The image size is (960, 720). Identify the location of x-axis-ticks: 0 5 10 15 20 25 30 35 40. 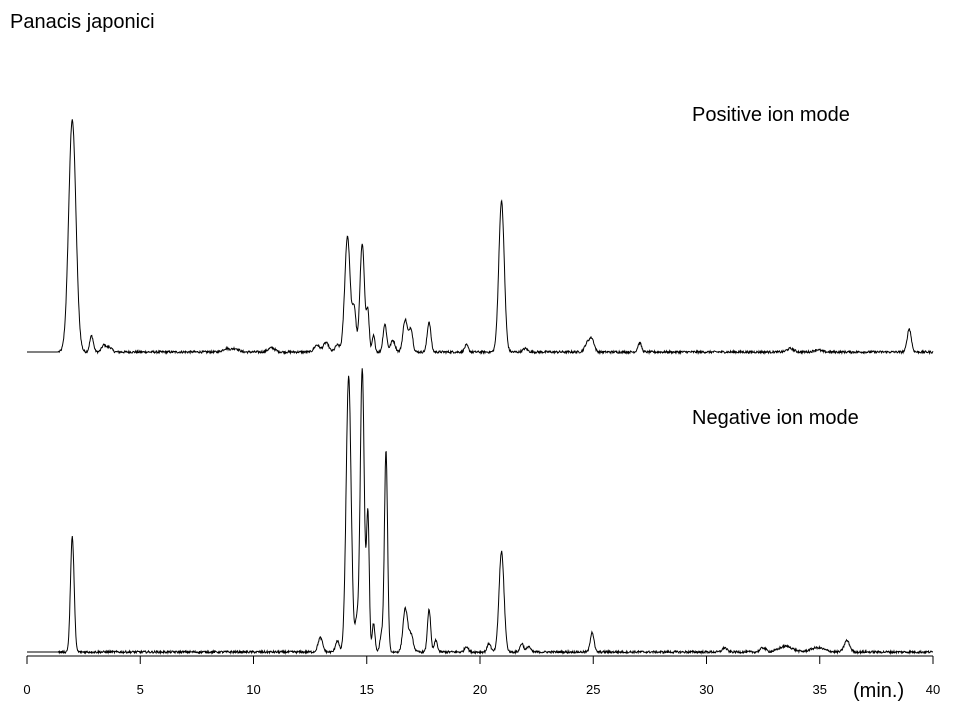
(481, 676).